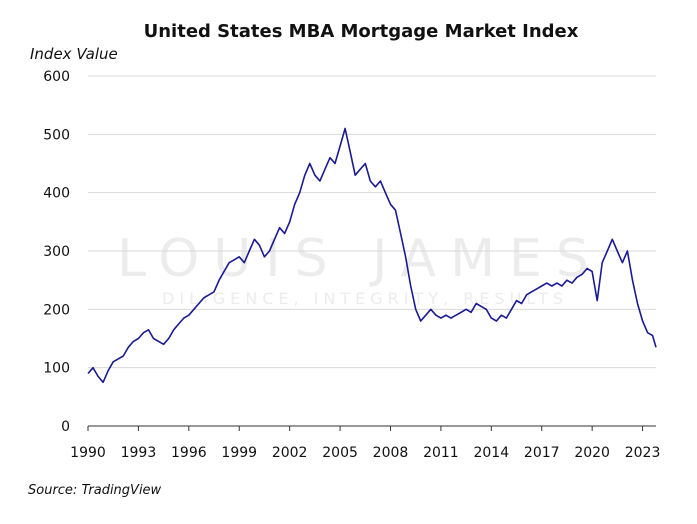  I want to click on y-axis: 0 100 200 300 400 500 600, so click(56, 252).